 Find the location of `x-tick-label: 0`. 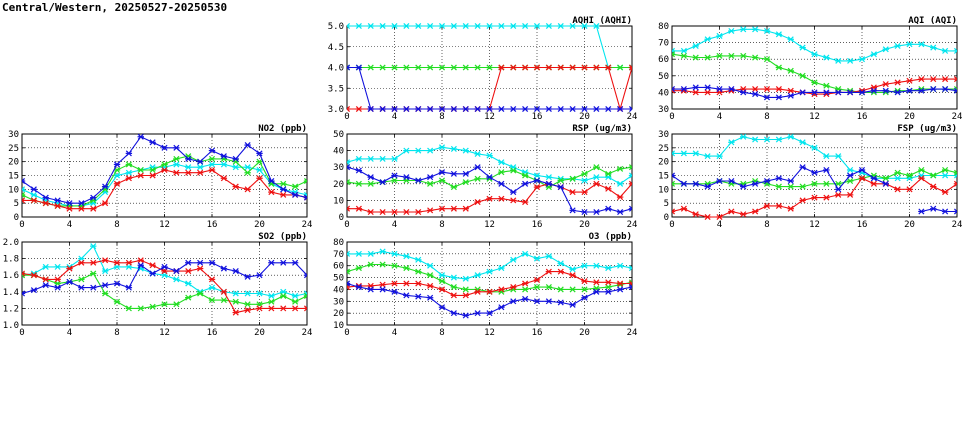

x-tick-label: 0 is located at coordinates (21, 225).